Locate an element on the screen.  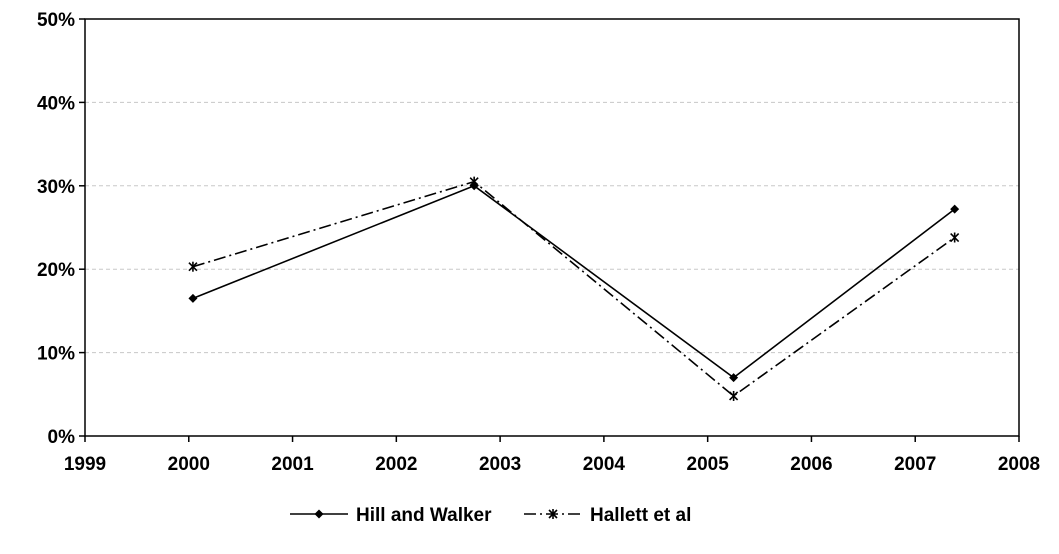
y-tick-label: 40% is located at coordinates (56, 103).